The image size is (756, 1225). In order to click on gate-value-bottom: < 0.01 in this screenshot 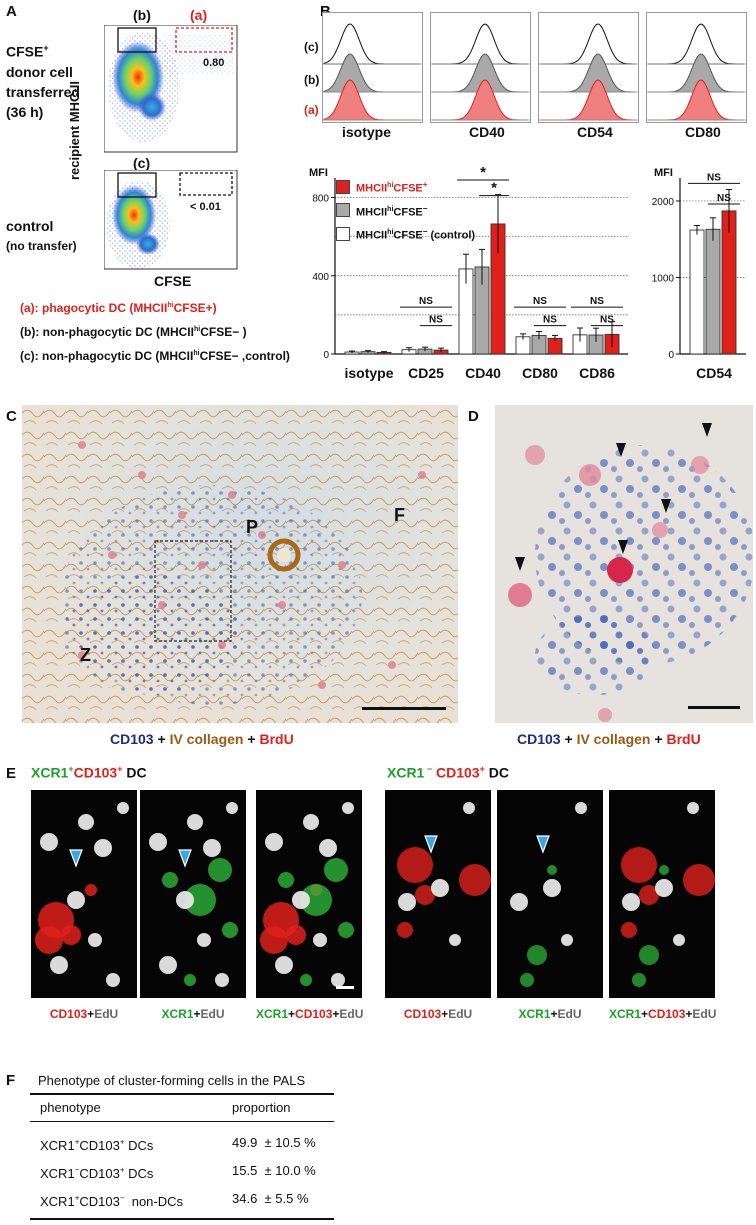, I will do `click(205, 207)`.